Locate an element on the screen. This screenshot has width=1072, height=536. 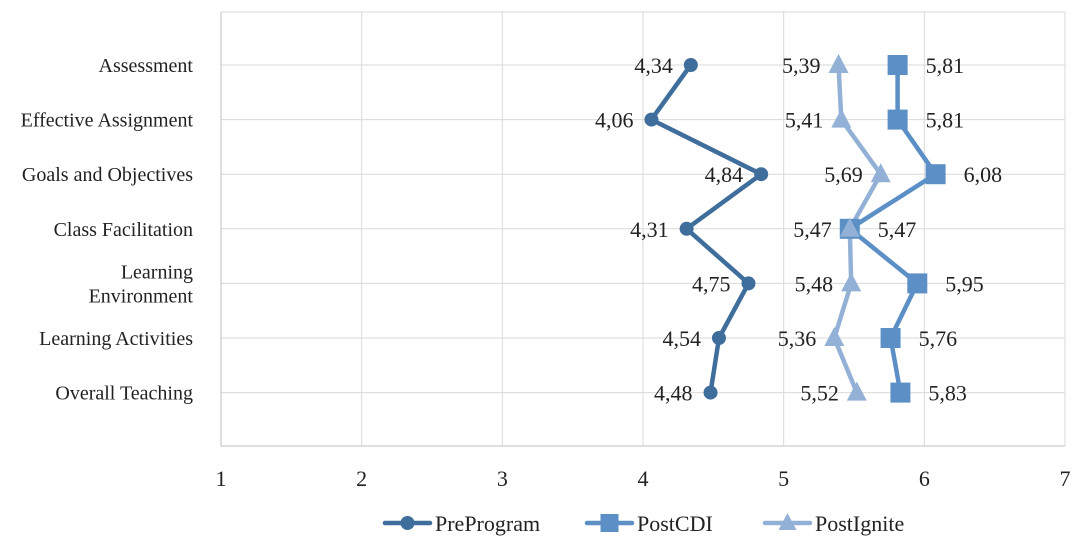
data-label-preprogram: 4,54 is located at coordinates (681, 338).